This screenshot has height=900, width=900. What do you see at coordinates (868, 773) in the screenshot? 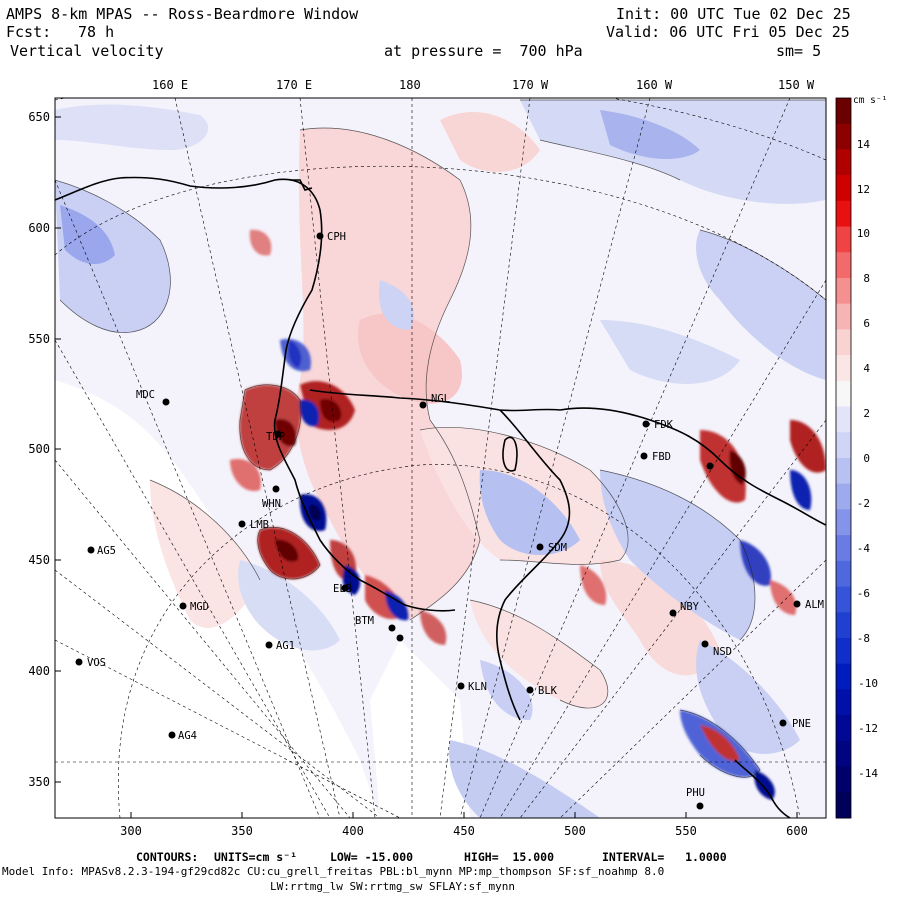
I see `cb-label-neg14: -14` at bounding box center [868, 773].